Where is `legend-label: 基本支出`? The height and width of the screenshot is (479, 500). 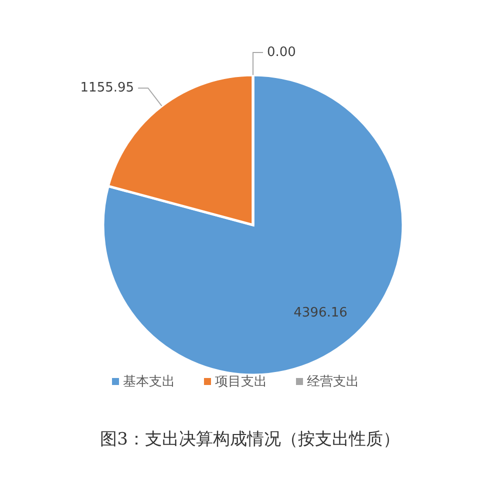
legend-label: 基本支出 is located at coordinates (149, 382).